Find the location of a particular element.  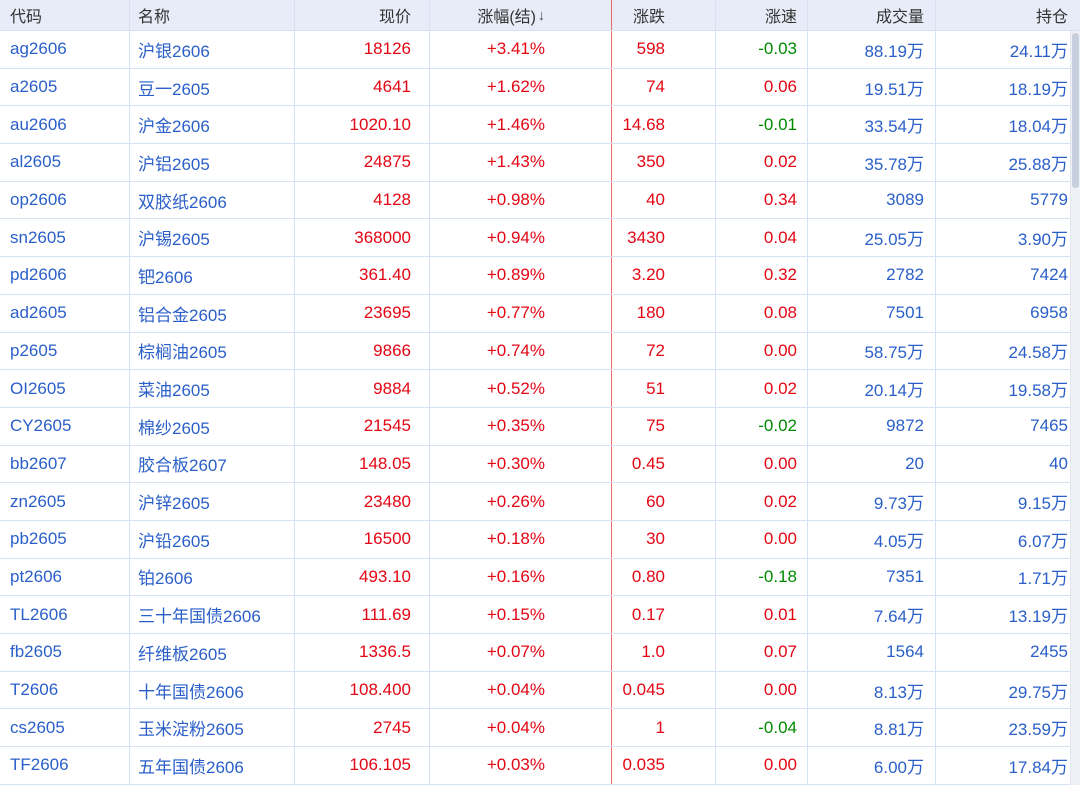

cell-oi: 23.59万 is located at coordinates (1038, 730).